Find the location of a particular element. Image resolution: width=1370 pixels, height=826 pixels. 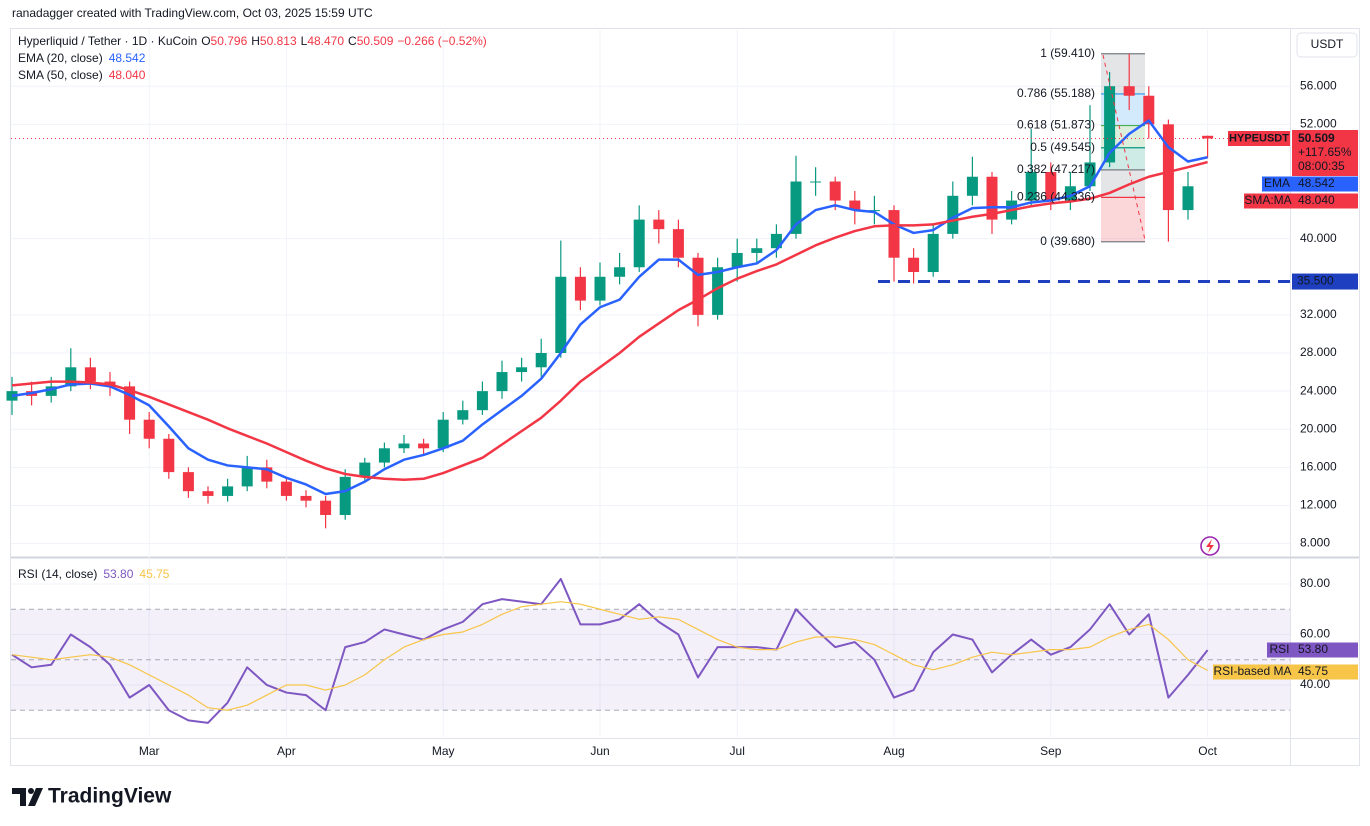

support-tag-label: 35.500 is located at coordinates (1315, 281).